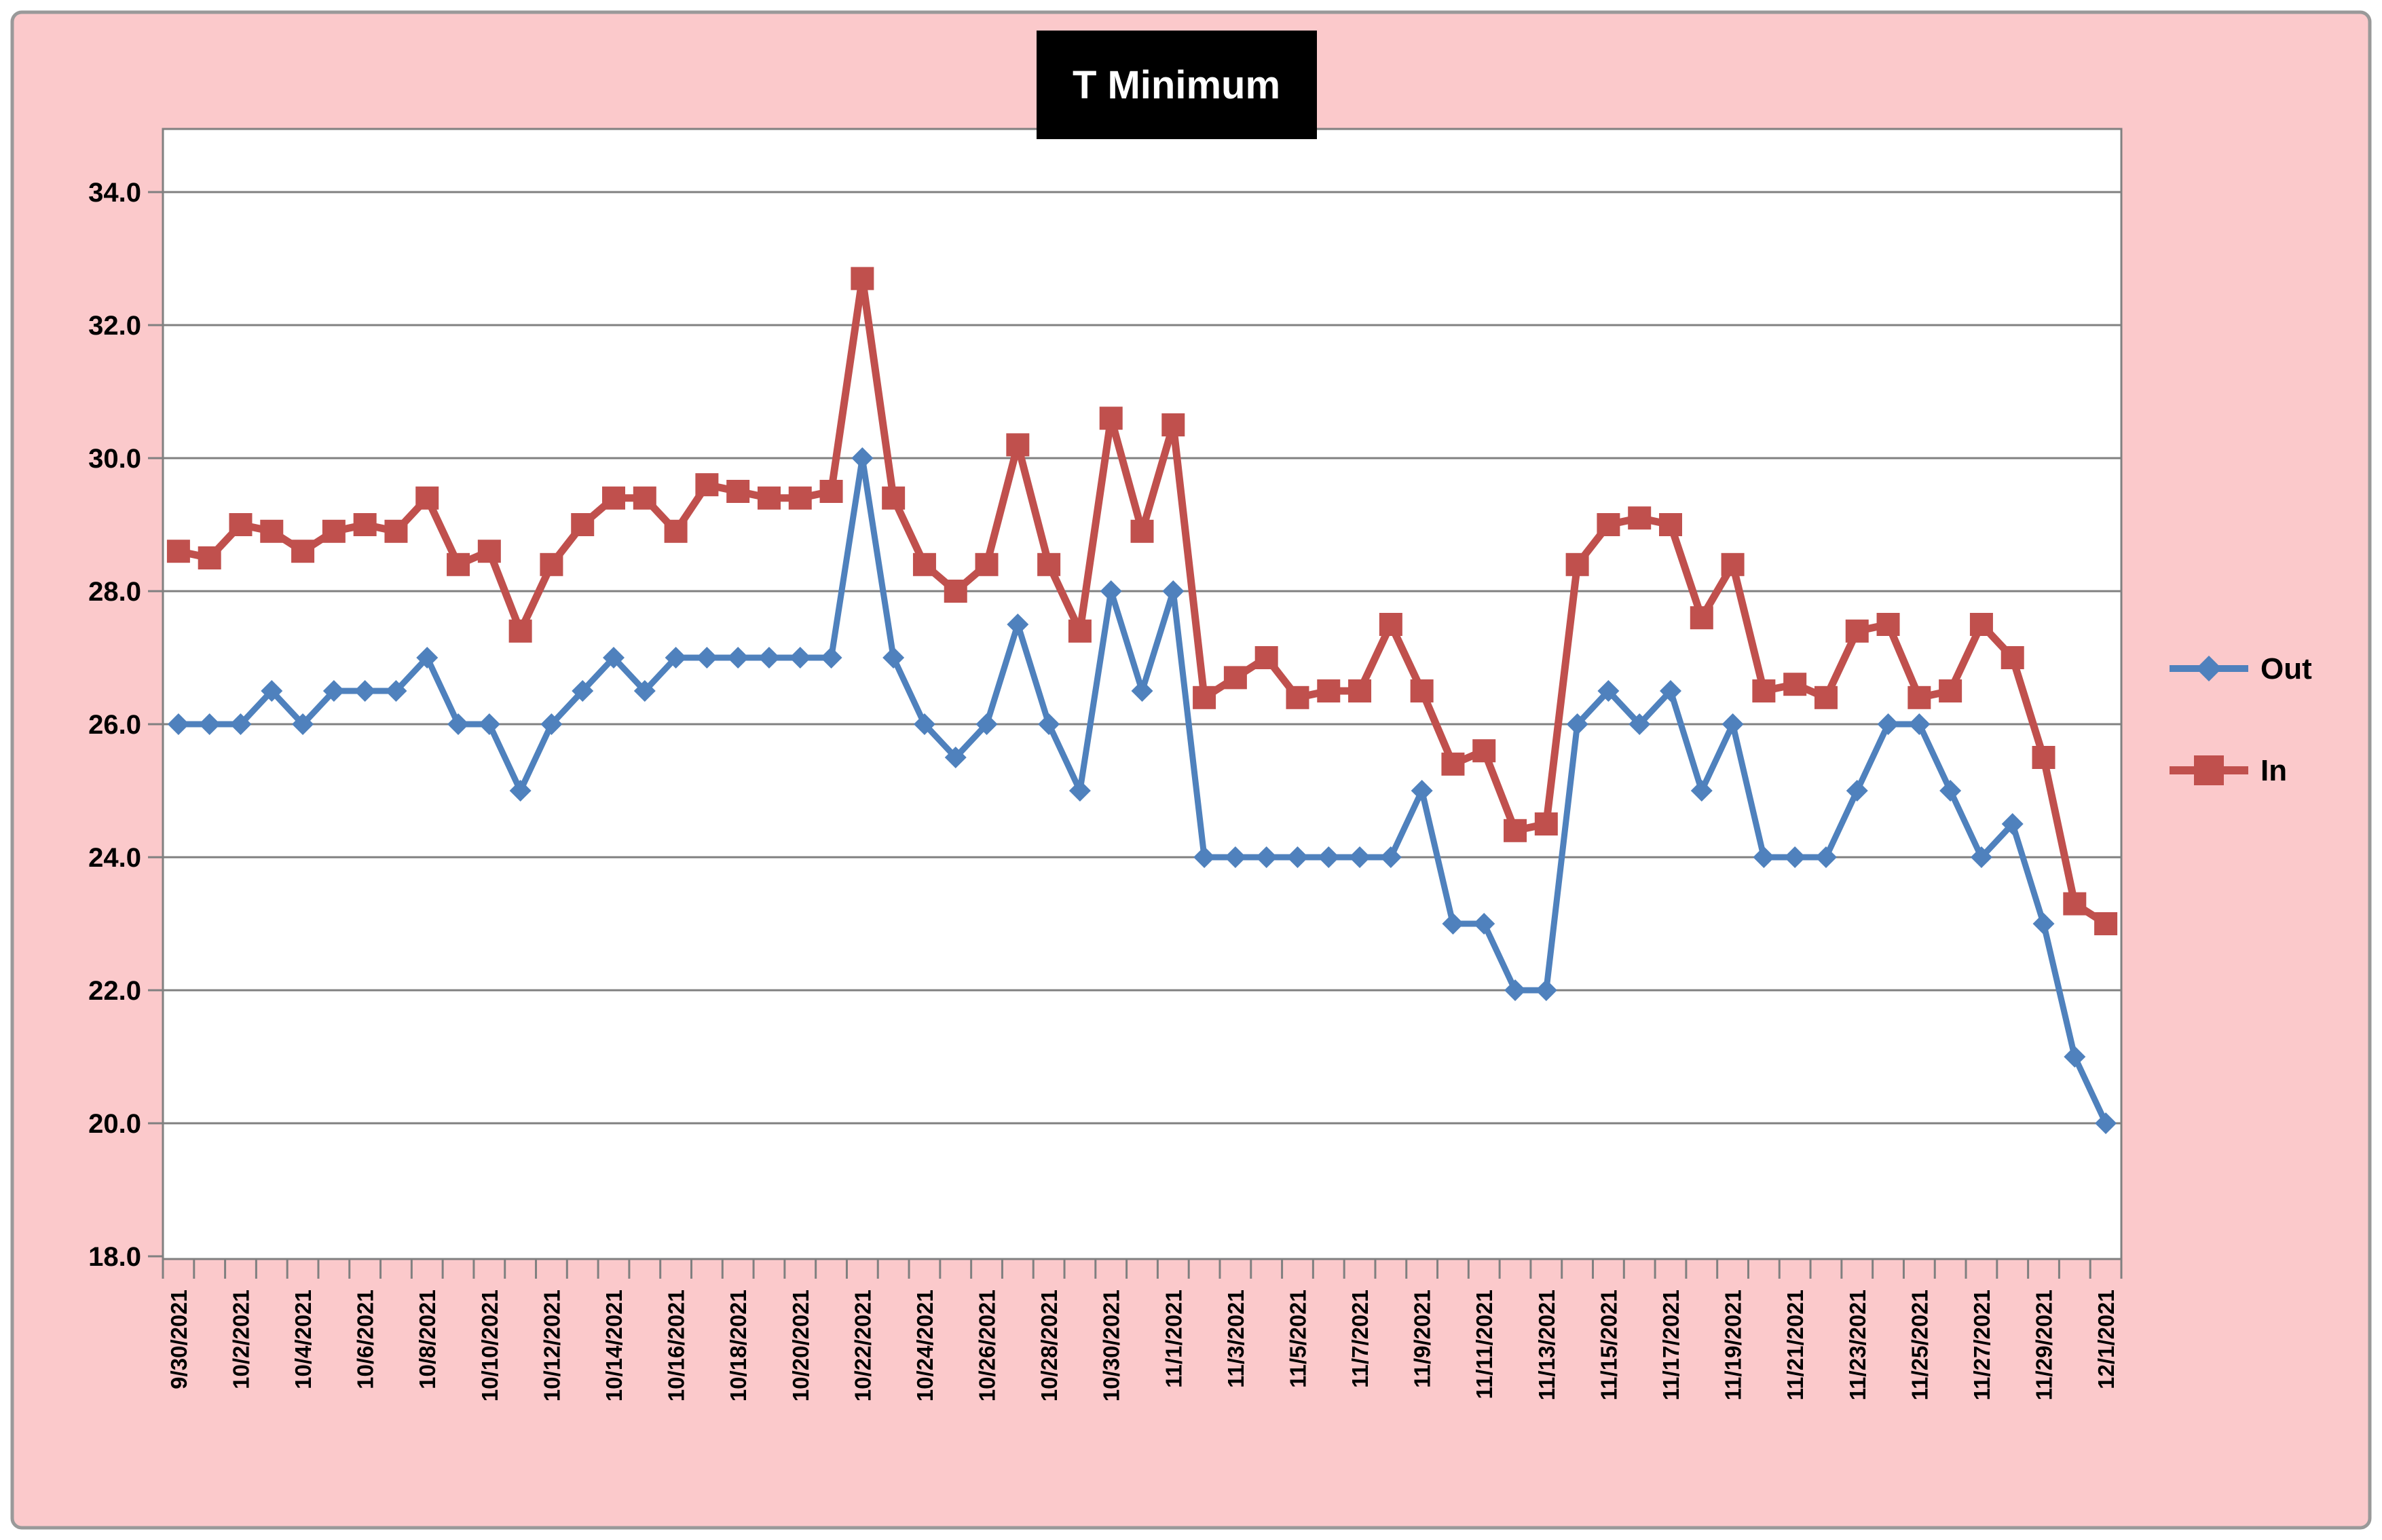  What do you see at coordinates (2228, 771) in the screenshot?
I see `legend-item-in: In` at bounding box center [2228, 771].